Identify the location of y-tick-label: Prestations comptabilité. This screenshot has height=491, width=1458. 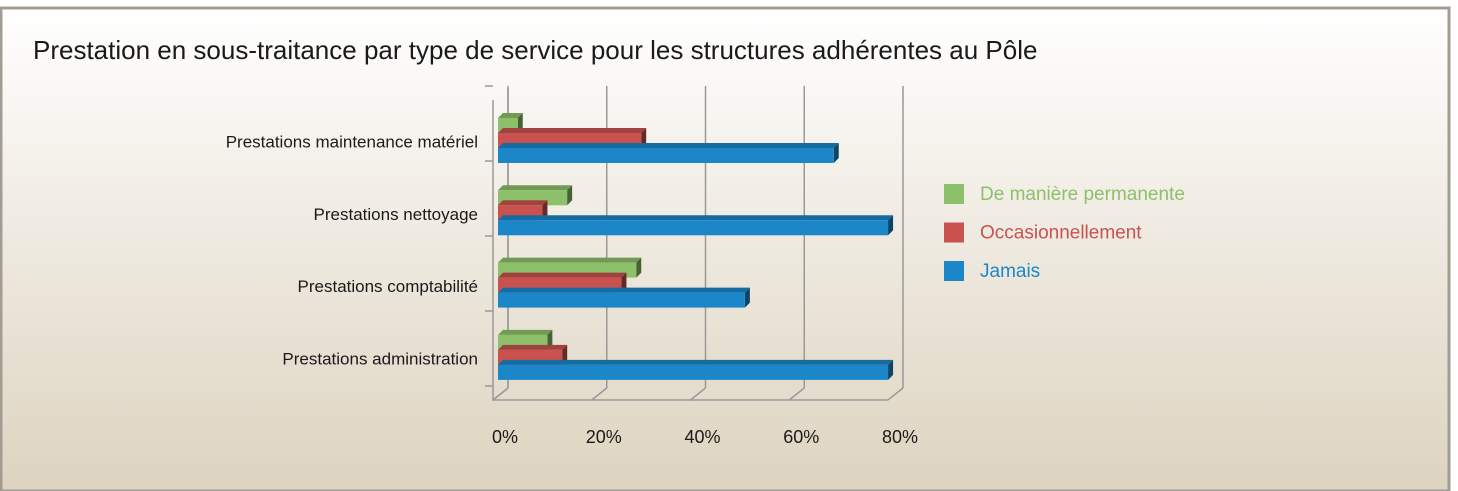
(388, 286).